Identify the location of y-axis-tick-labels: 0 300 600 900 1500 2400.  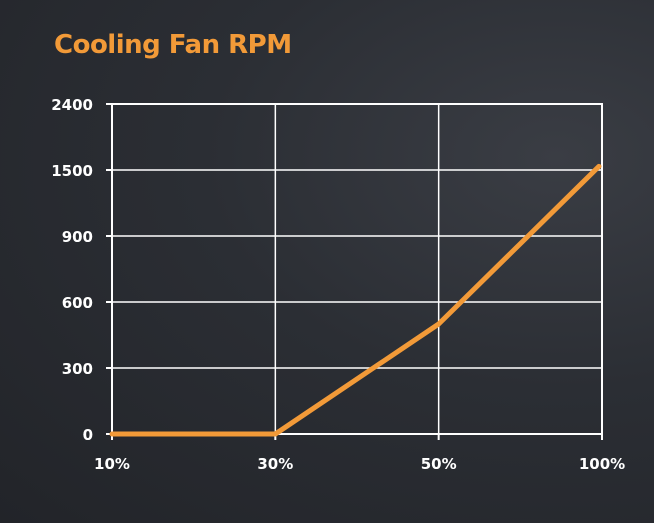
(72, 270).